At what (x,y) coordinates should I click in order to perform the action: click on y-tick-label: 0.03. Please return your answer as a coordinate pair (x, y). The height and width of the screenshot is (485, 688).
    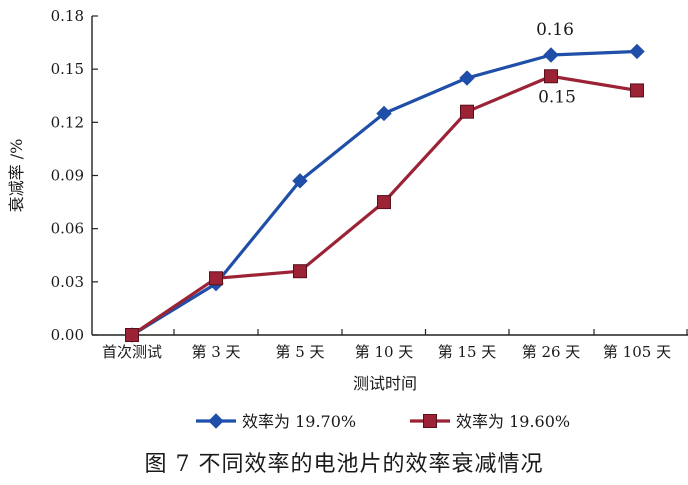
    Looking at the image, I should click on (67, 282).